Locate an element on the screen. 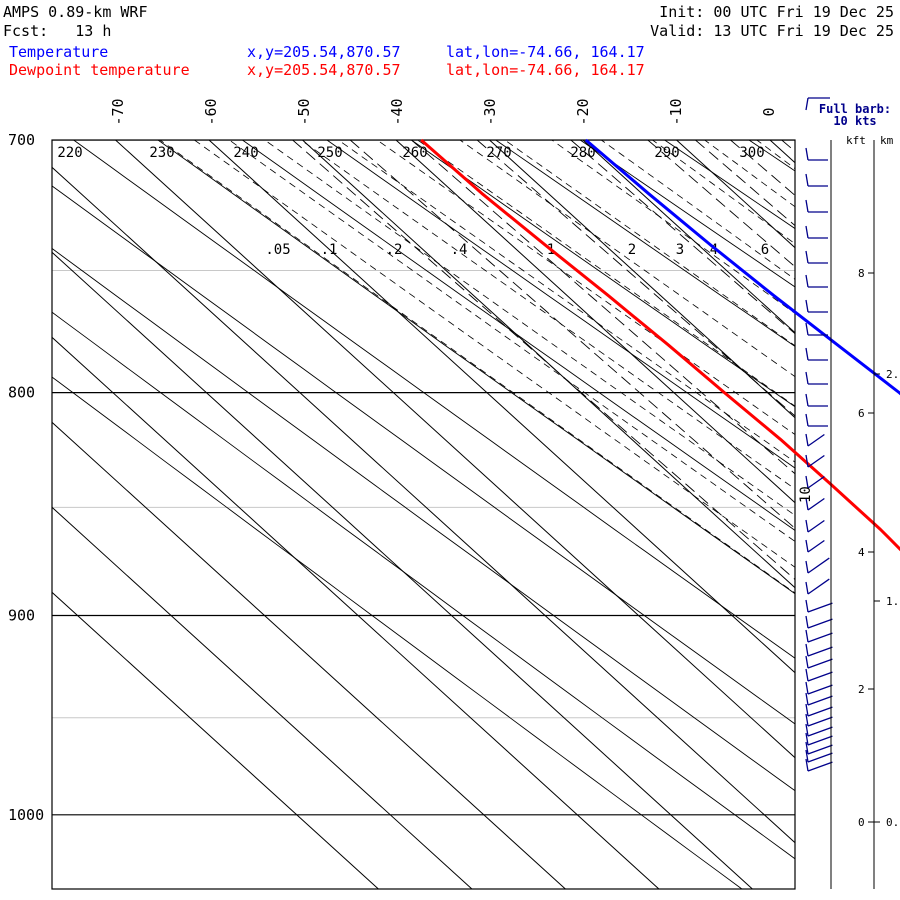 Image resolution: width=900 pixels, height=900 pixels. dry-adiabat-label: 230 is located at coordinates (161, 153).